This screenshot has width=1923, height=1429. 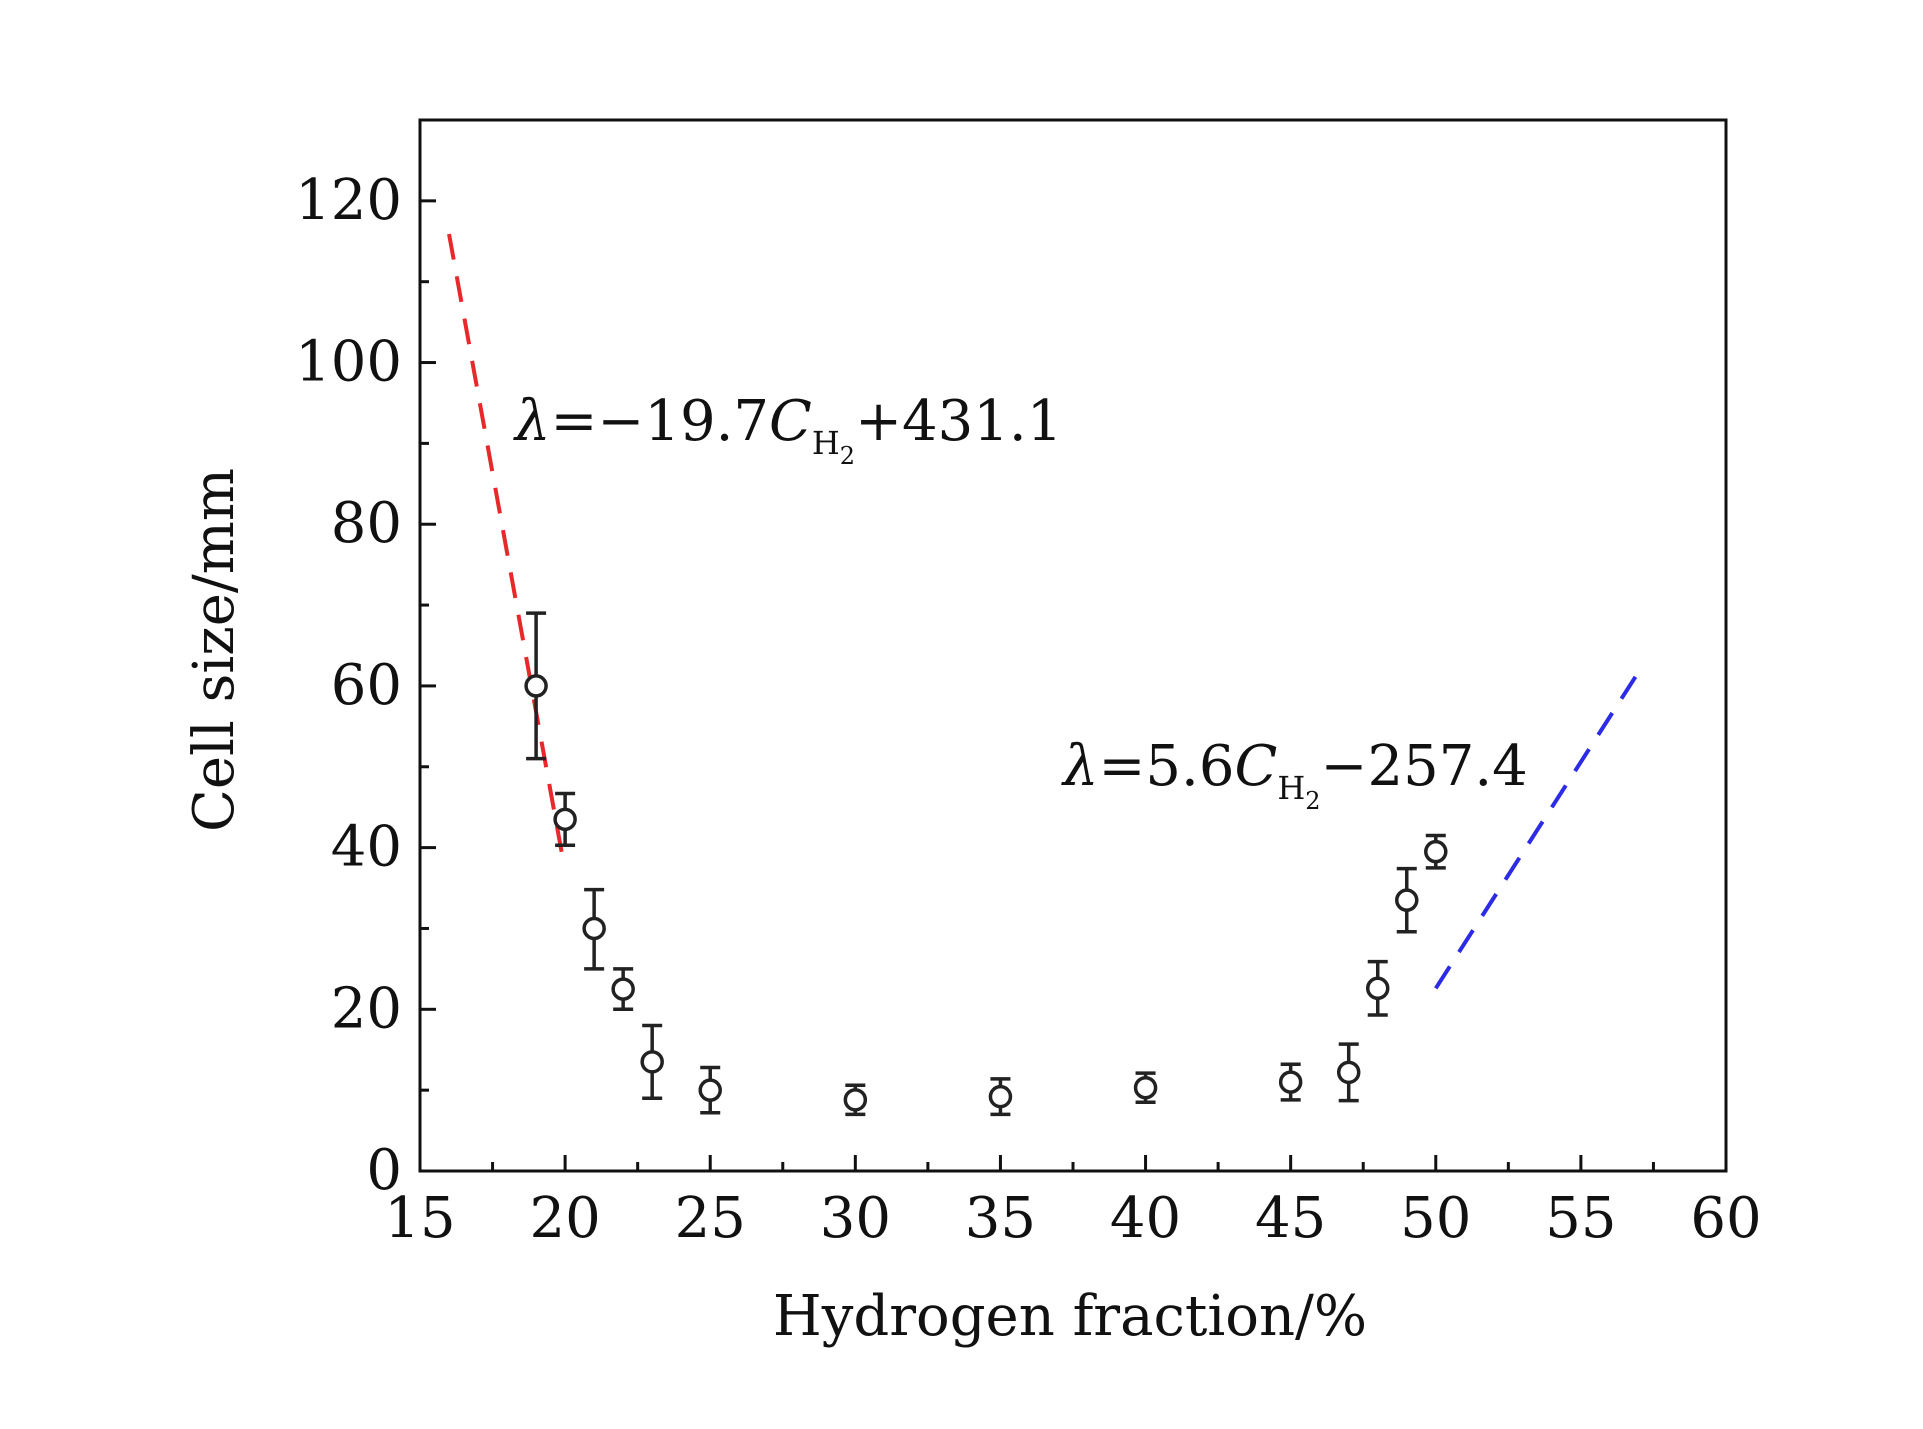 What do you see at coordinates (660, 421) in the screenshot?
I see `eq1-coef: =−19.7` at bounding box center [660, 421].